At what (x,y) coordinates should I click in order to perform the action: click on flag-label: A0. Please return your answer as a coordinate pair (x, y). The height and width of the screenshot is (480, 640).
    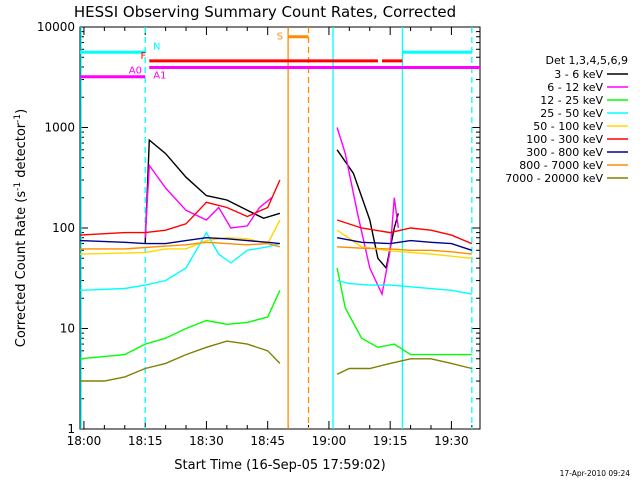
    Looking at the image, I should click on (135, 71).